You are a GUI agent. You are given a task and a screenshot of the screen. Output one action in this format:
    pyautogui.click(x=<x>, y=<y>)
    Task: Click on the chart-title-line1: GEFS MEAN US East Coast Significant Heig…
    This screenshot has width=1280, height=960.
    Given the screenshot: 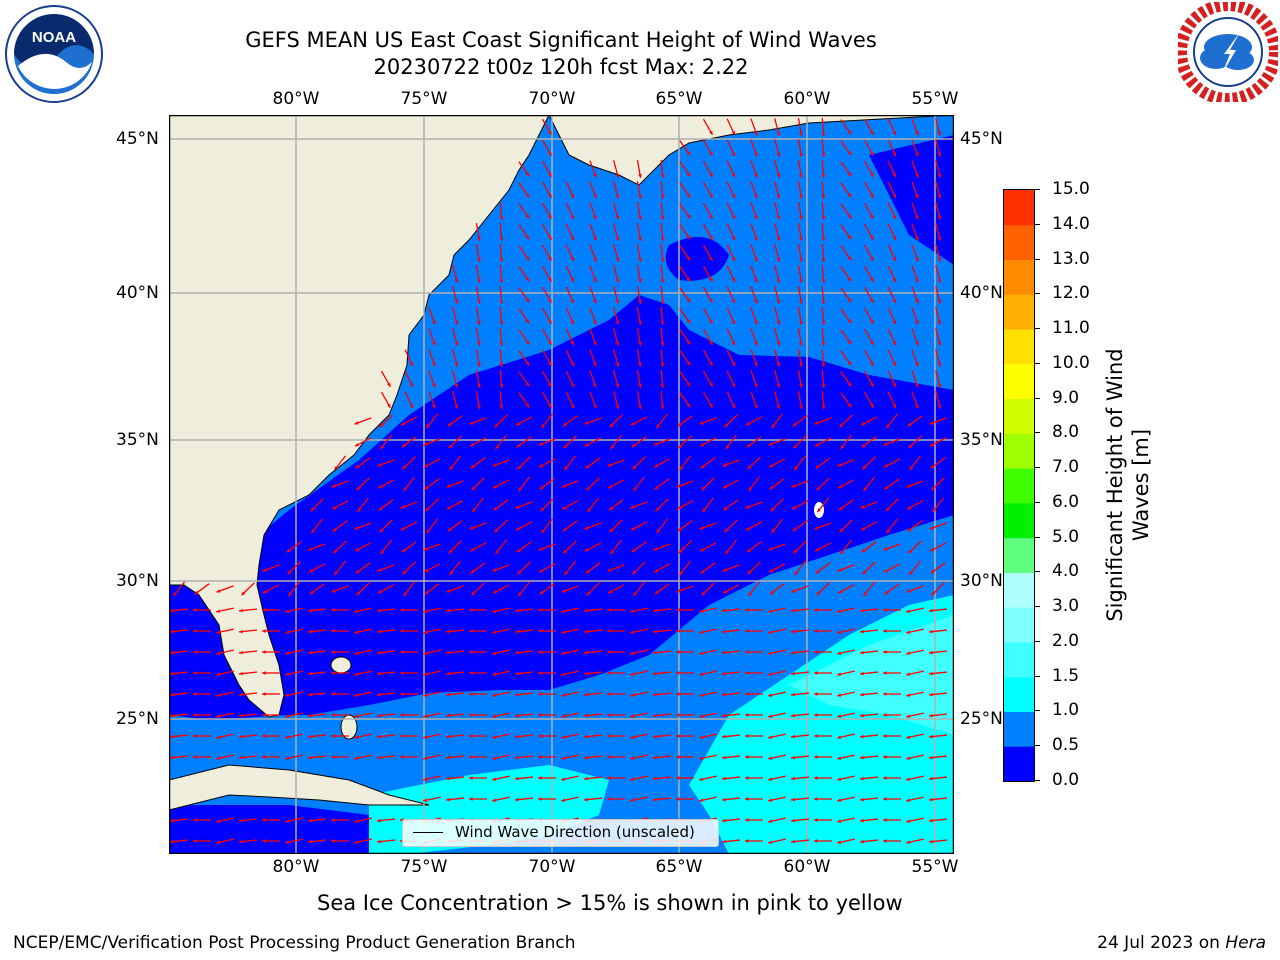 What is the action you would take?
    pyautogui.click(x=561, y=40)
    